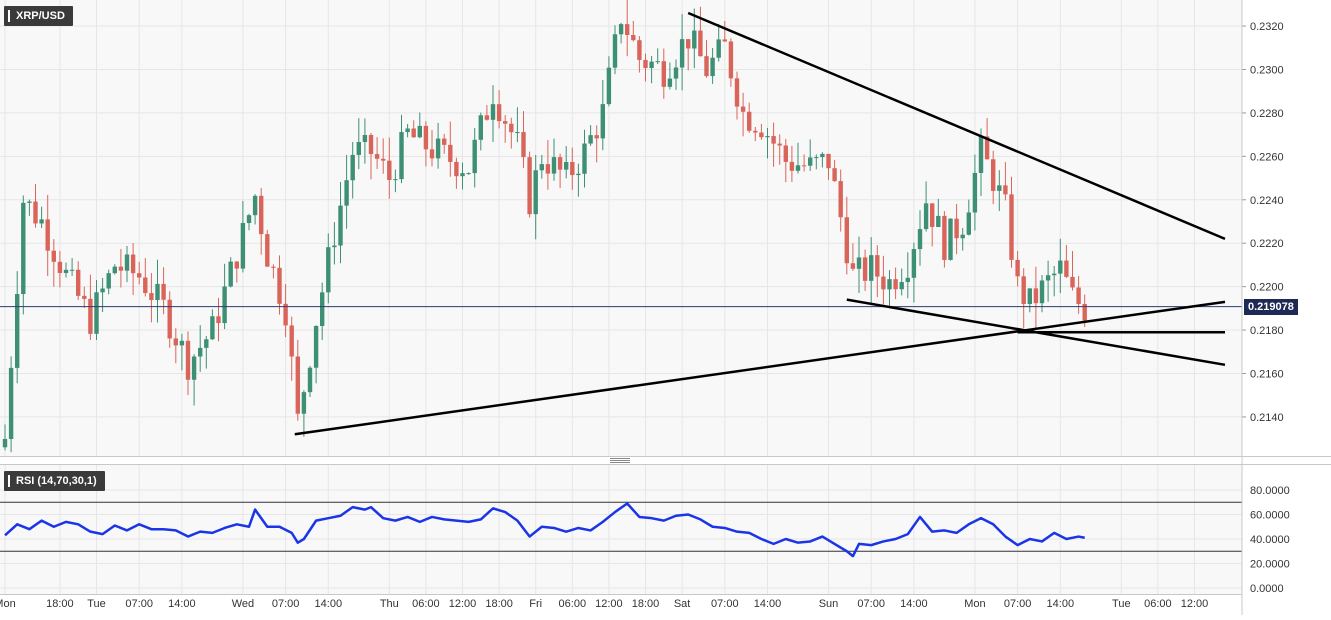  I want to click on y-tick-label: 0.2220, so click(1267, 244).